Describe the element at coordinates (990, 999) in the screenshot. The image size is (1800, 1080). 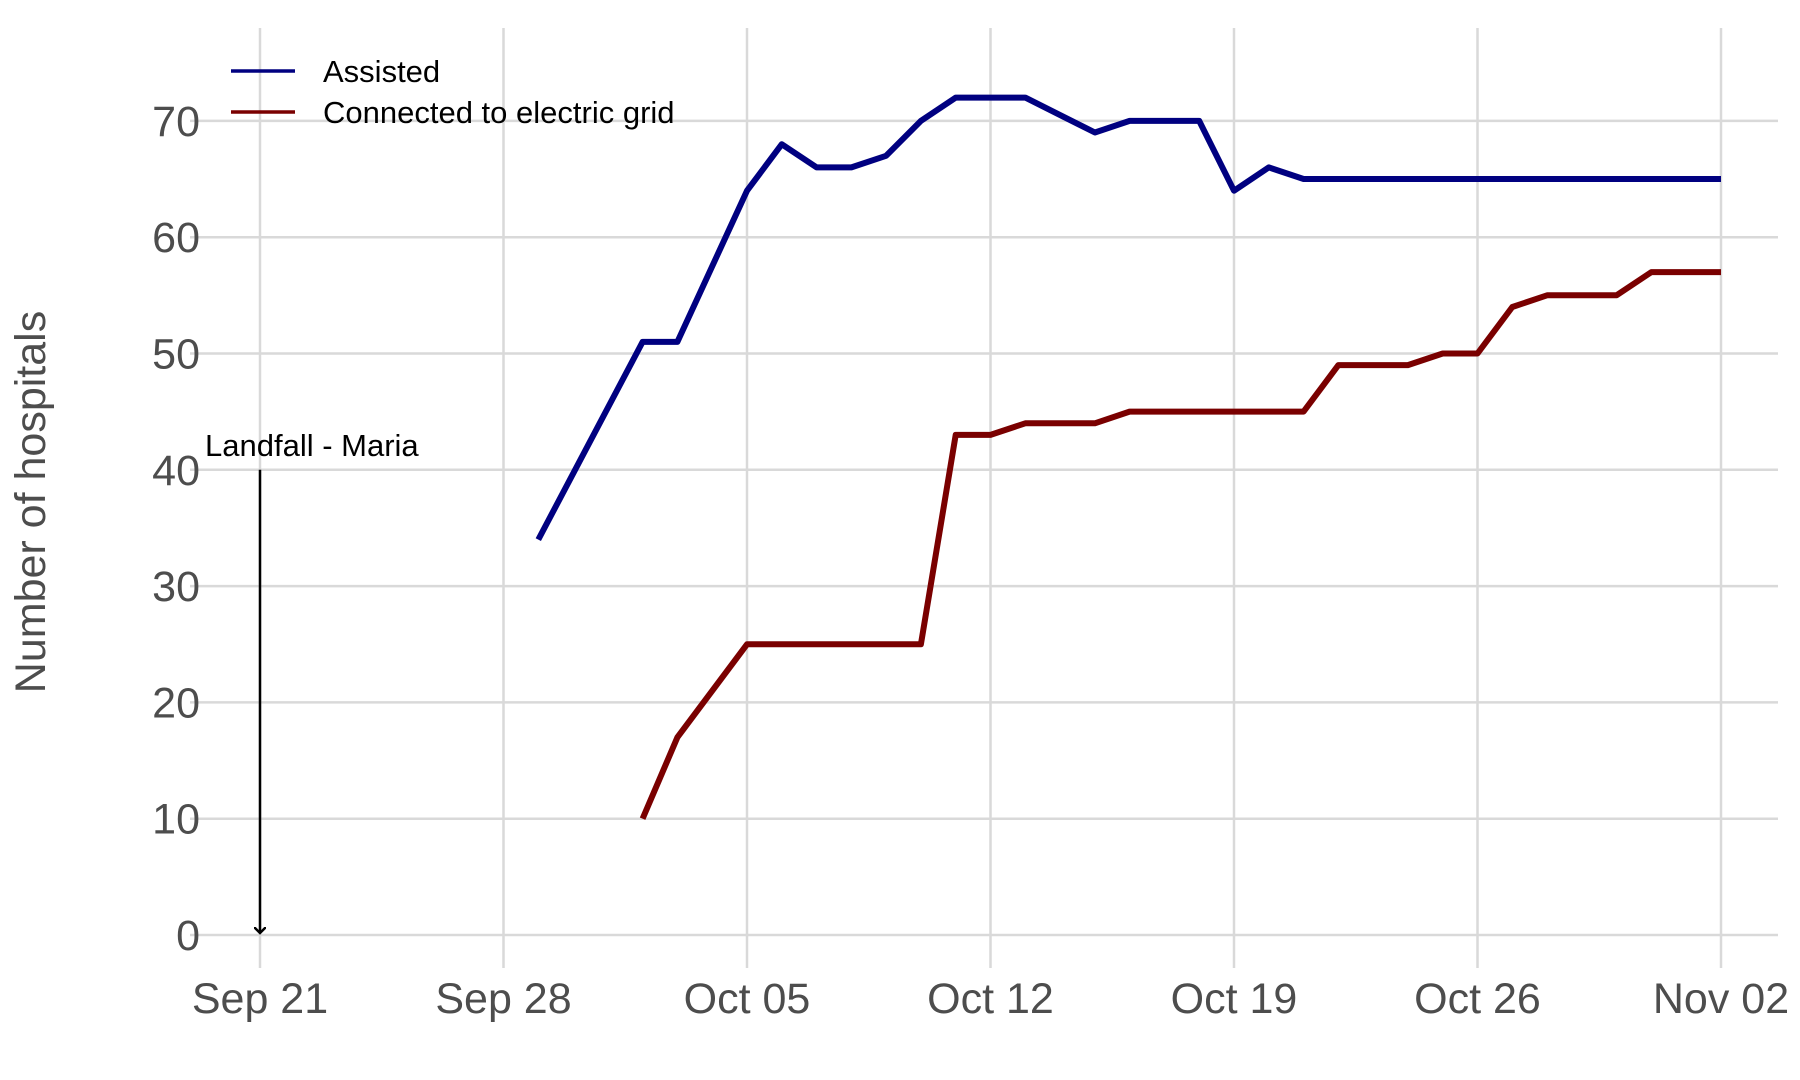
I see `x-tick-label-oct-12: Oct 12` at that location.